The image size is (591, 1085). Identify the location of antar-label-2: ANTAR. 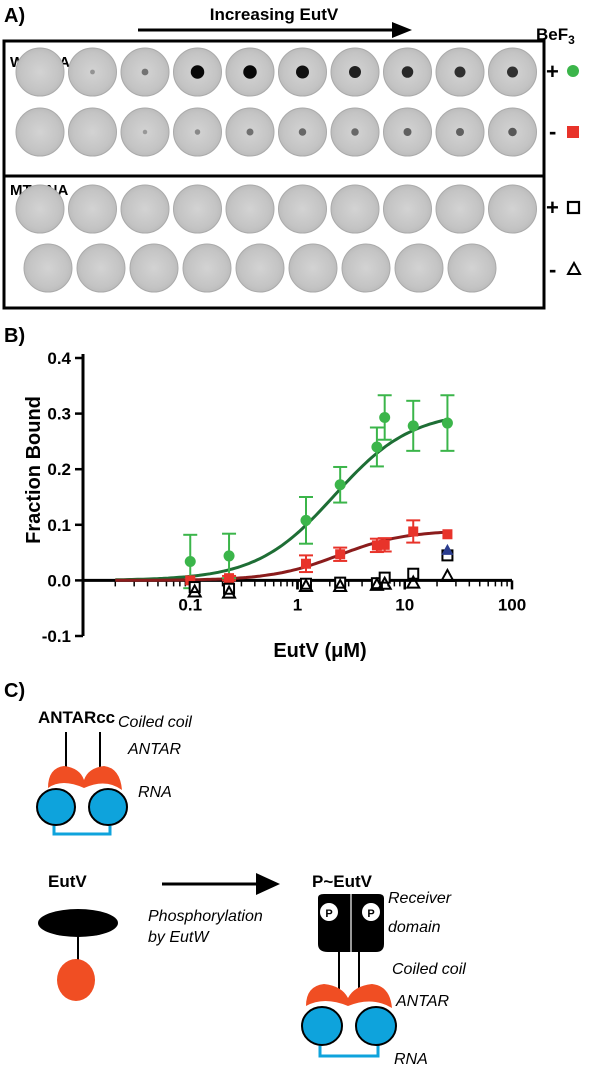
(422, 1001).